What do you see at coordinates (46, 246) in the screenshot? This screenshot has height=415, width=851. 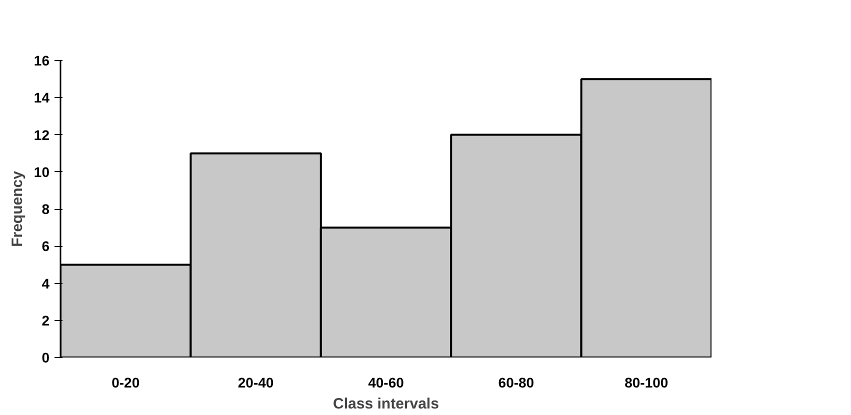 I see `y-tick-label: 6` at bounding box center [46, 246].